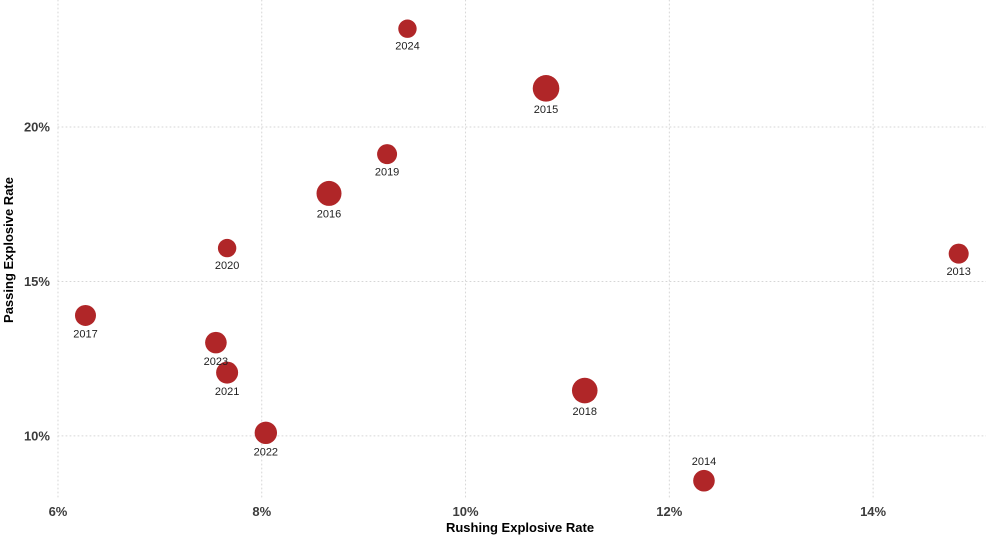  Describe the element at coordinates (407, 46) in the screenshot. I see `data-point-label-2024: 2024` at that location.